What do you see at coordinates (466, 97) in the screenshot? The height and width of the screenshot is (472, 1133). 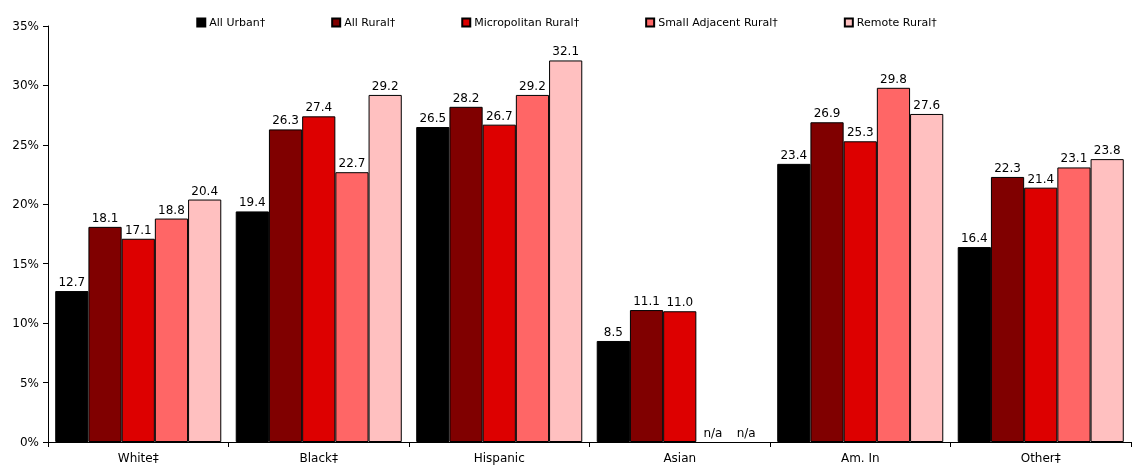 I see `data-label: 28.2` at bounding box center [466, 97].